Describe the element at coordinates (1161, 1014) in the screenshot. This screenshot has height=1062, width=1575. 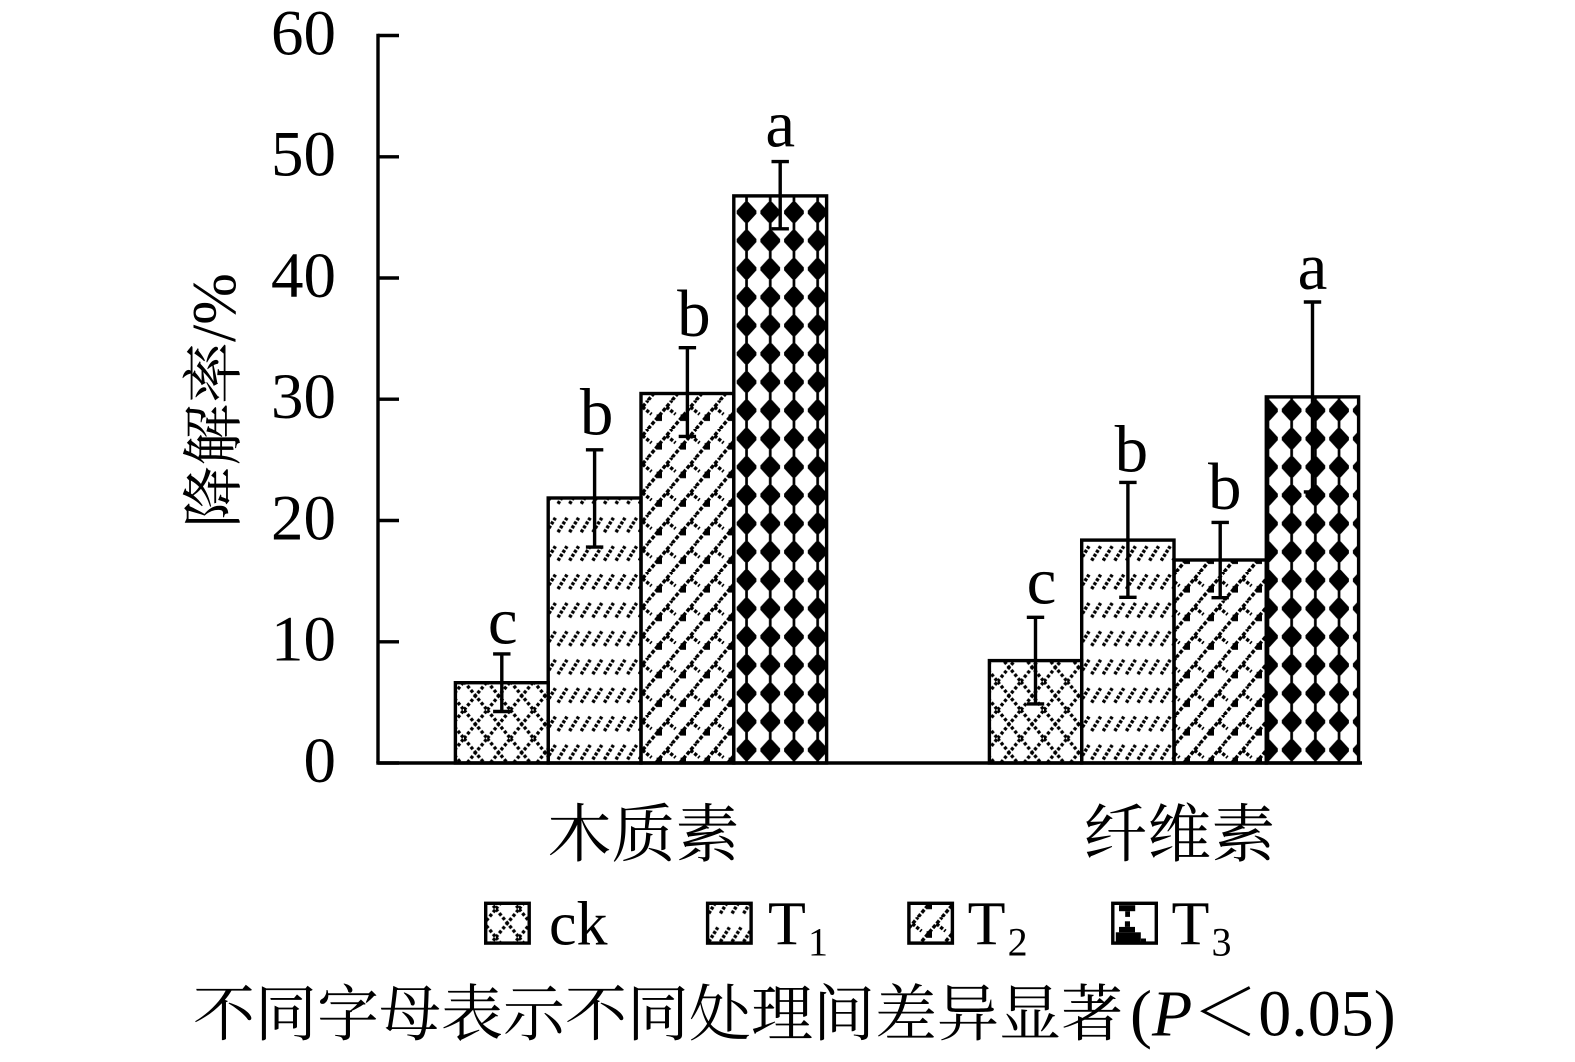
I see `svg-text: (P` at that location.